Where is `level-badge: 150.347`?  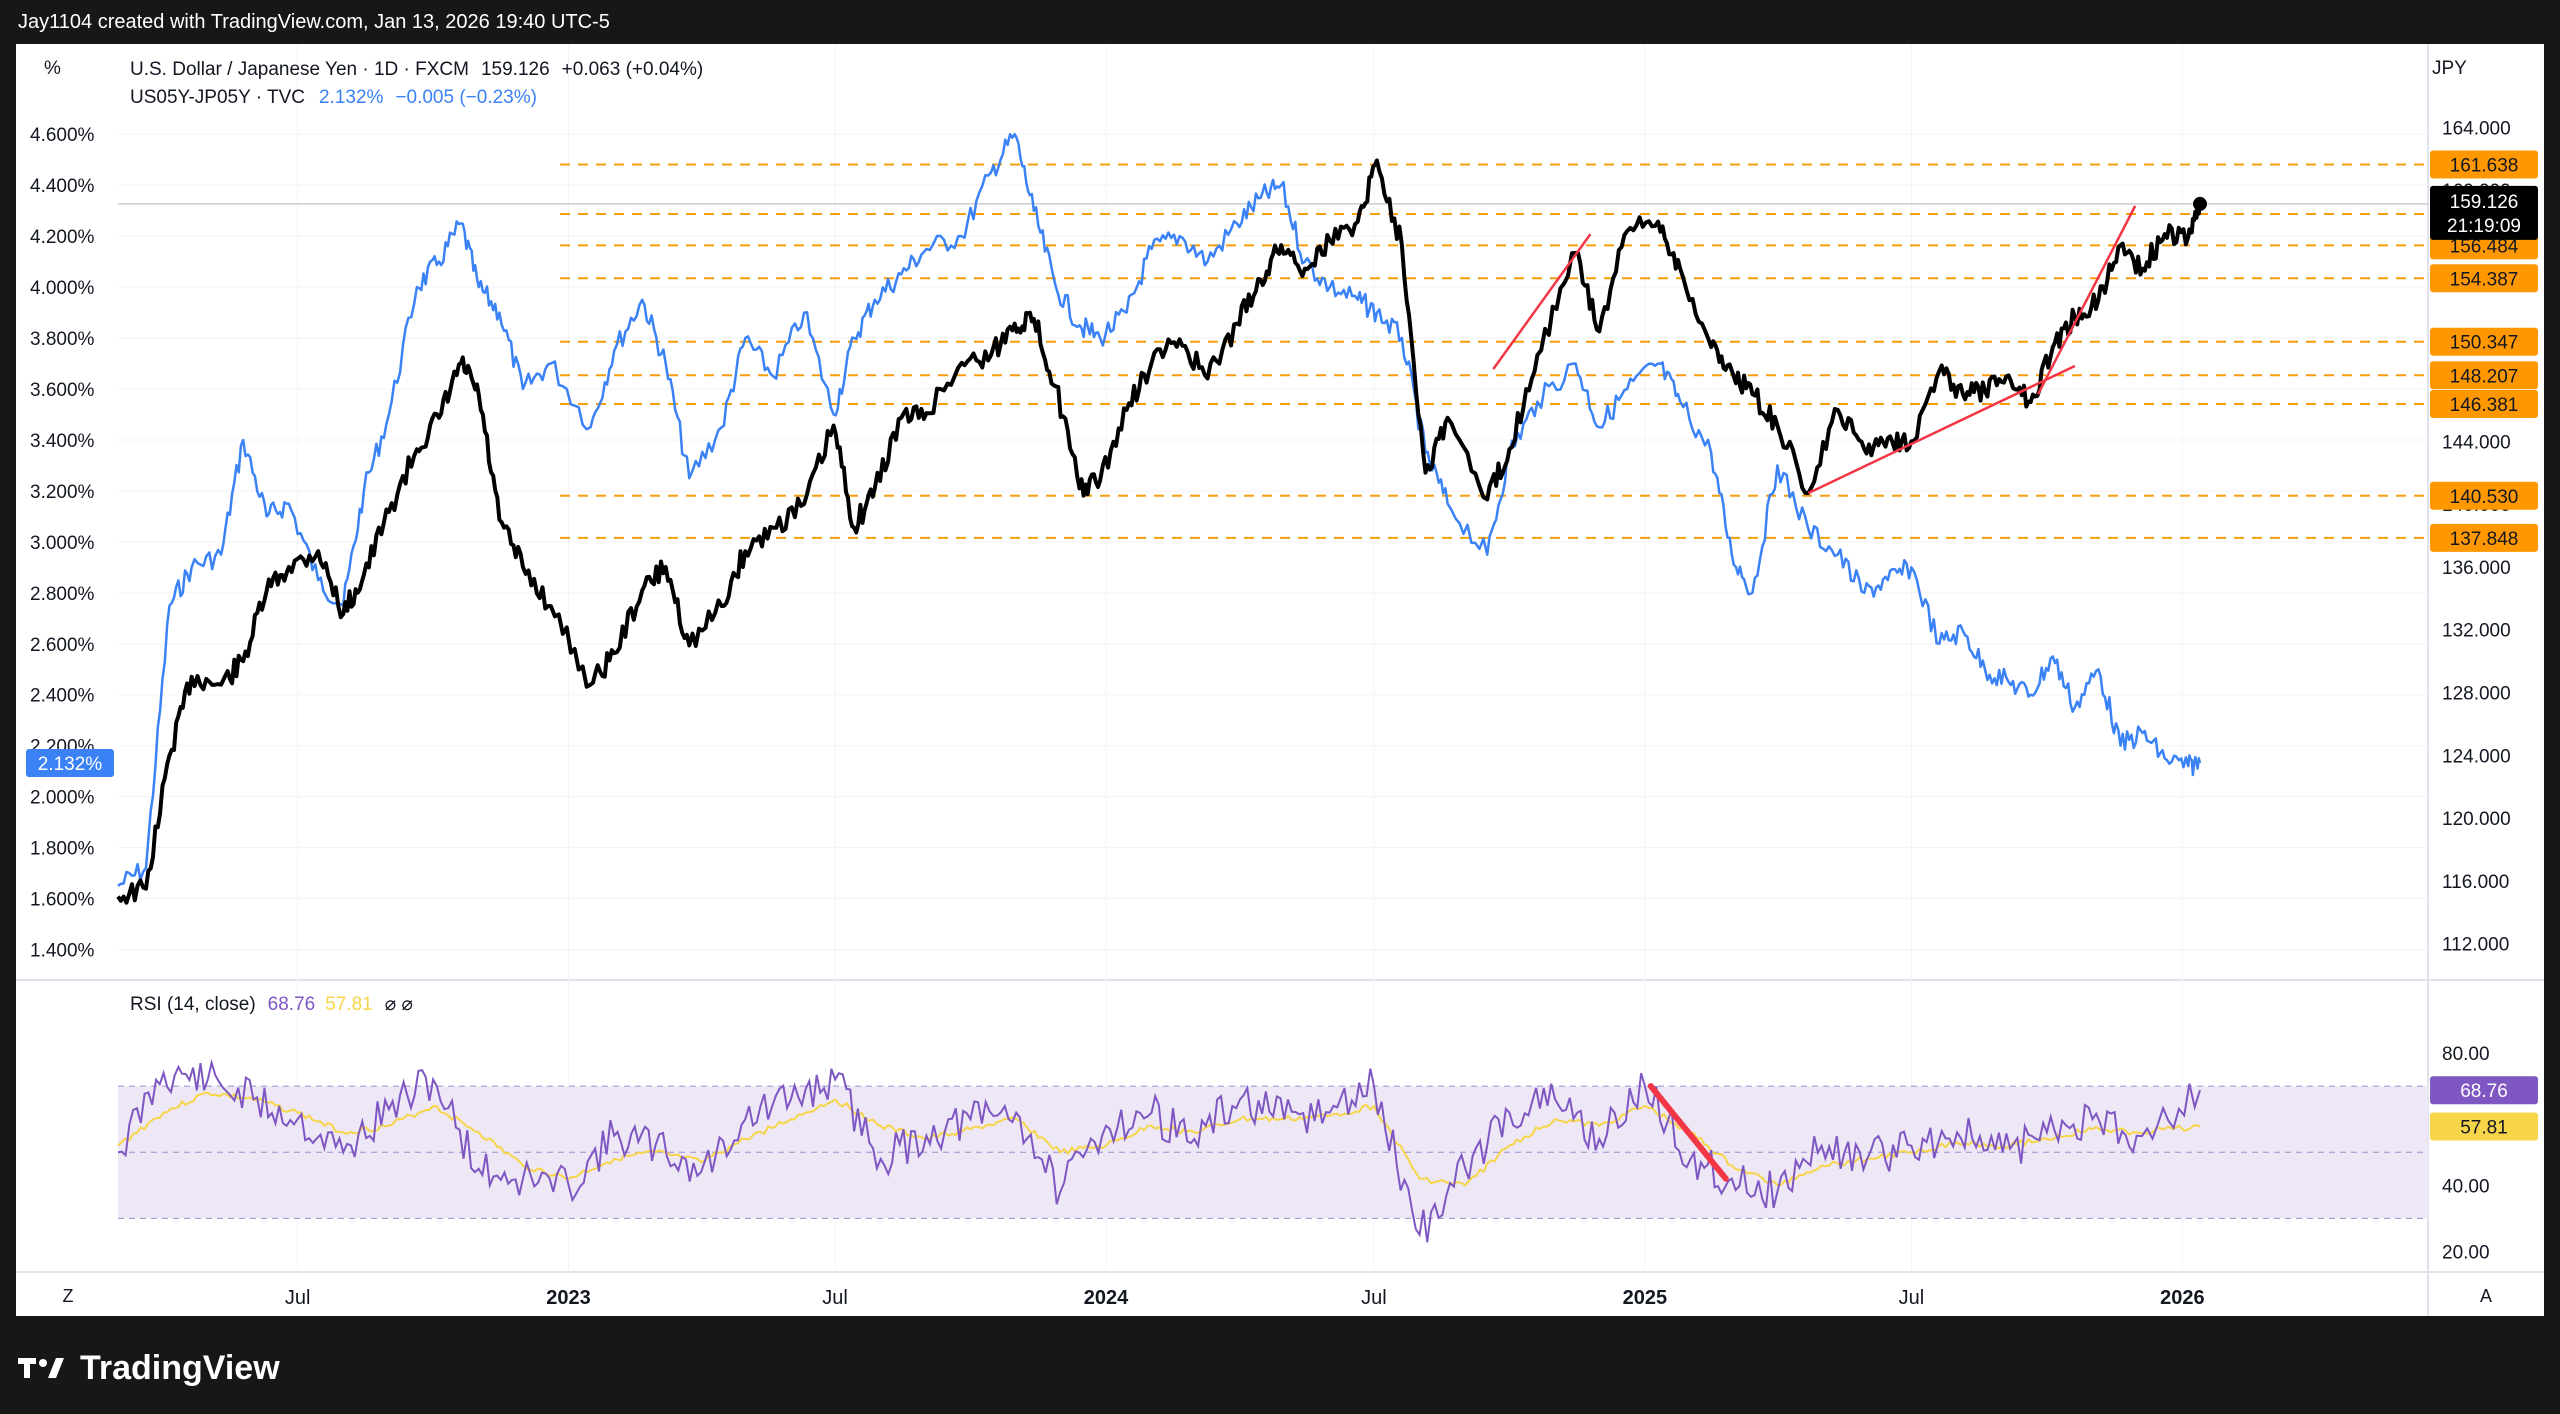
level-badge: 150.347 is located at coordinates (2484, 343).